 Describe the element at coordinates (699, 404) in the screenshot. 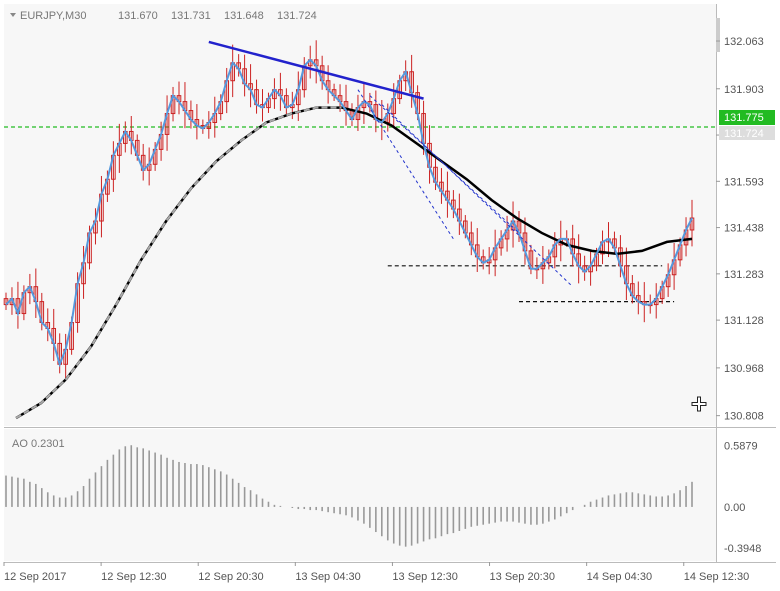

I see `crosshair-cursor-icon` at that location.